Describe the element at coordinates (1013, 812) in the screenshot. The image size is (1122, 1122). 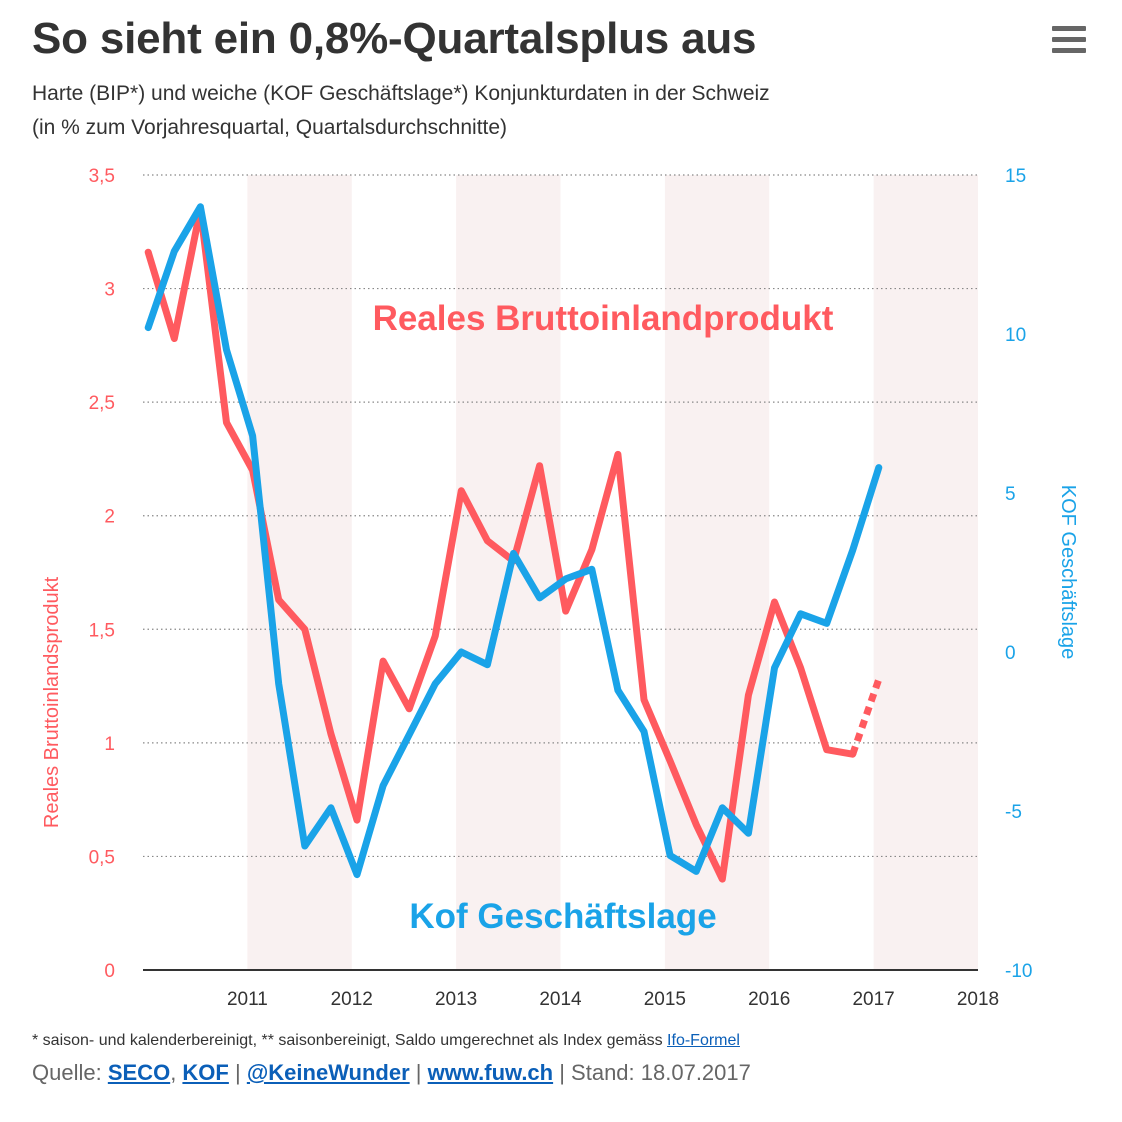
I see `right-tick-label: -5` at that location.